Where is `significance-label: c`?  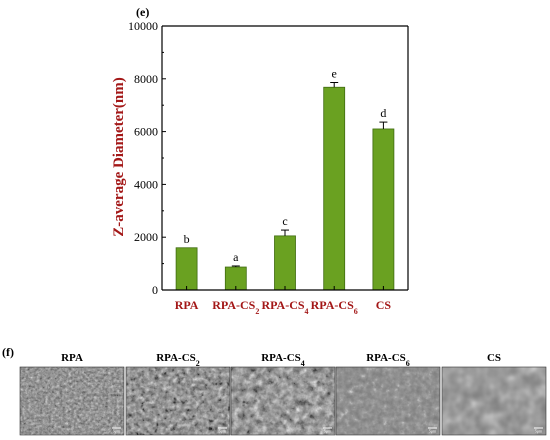
significance-label: c is located at coordinates (284, 221).